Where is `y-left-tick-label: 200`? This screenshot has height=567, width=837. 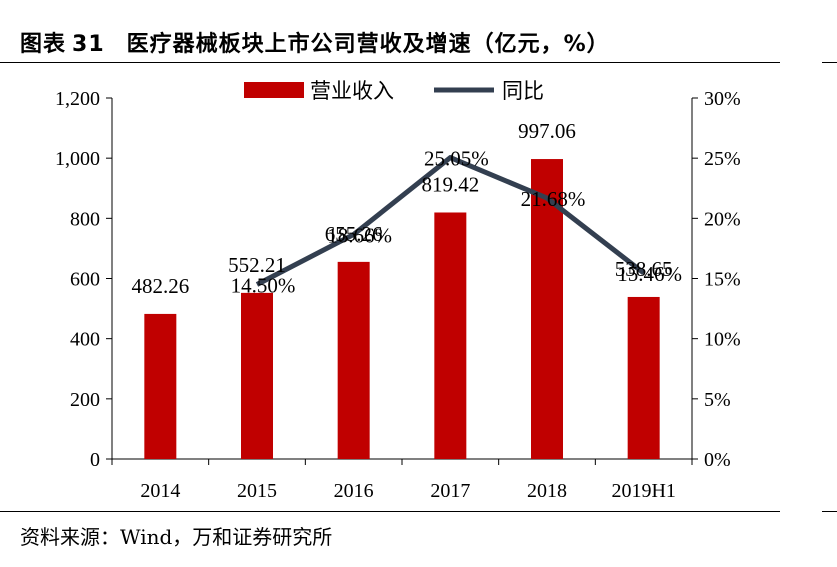 y-left-tick-label: 200 is located at coordinates (85, 400).